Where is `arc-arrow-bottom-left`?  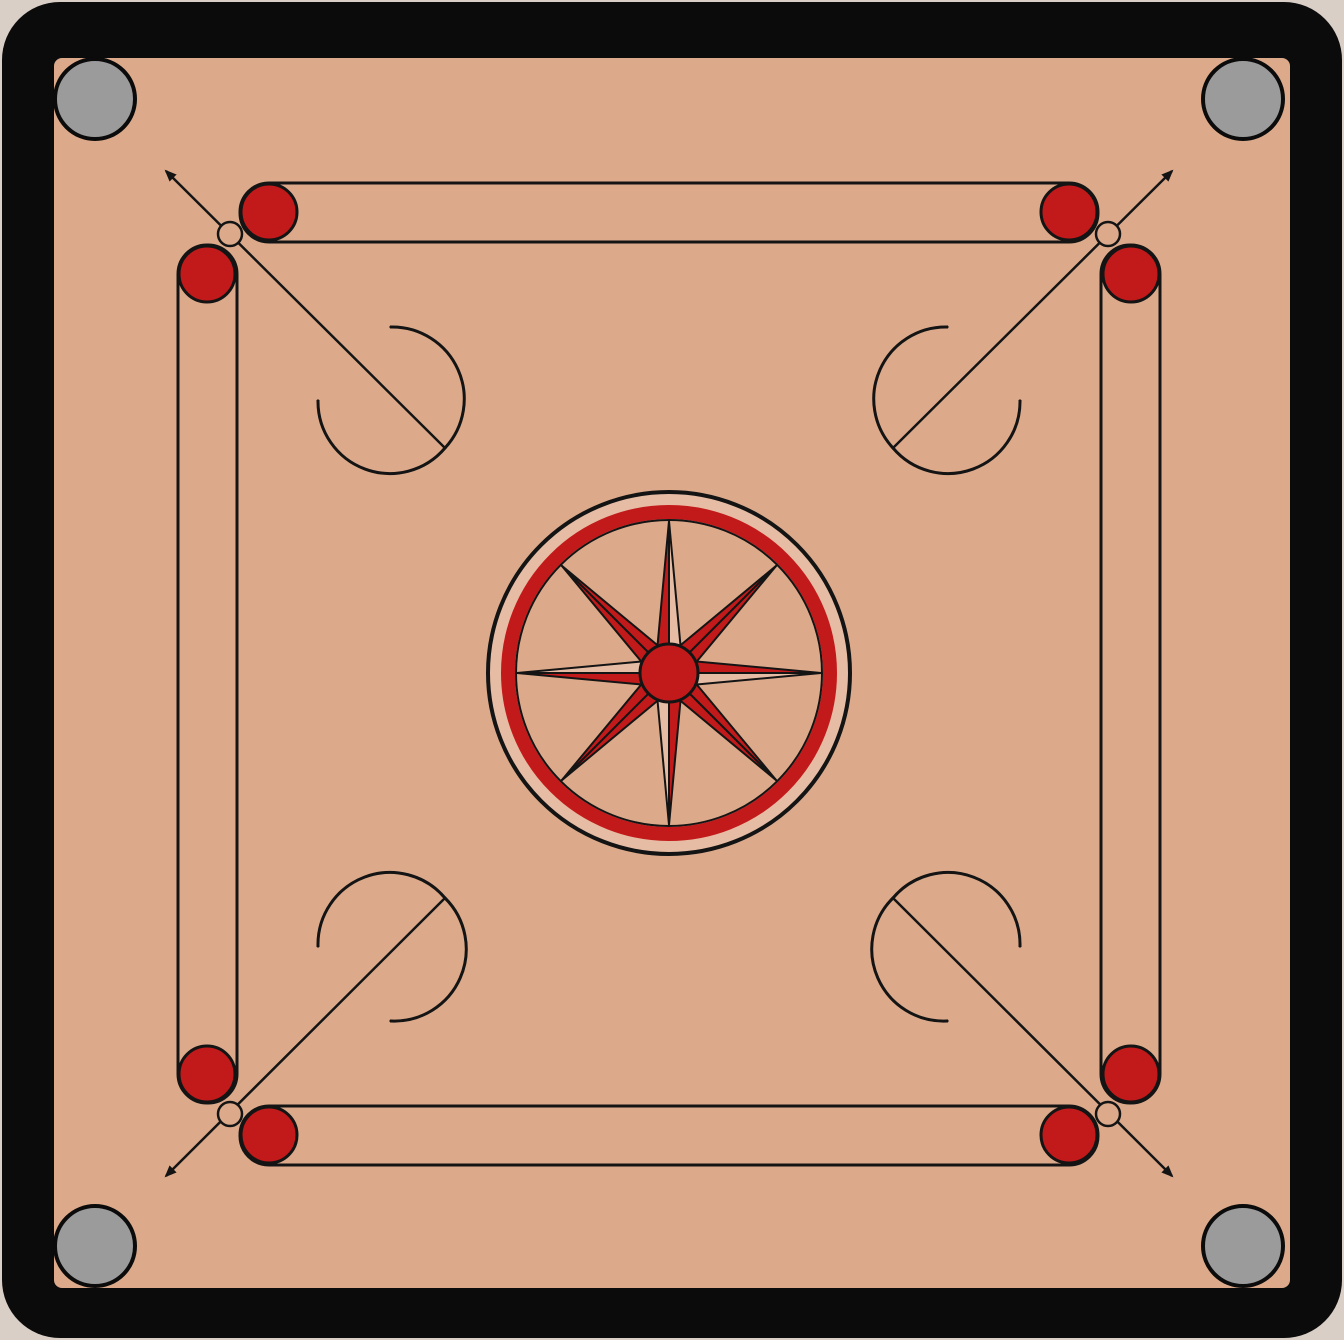
arc-arrow-bottom-left is located at coordinates (393, 945).